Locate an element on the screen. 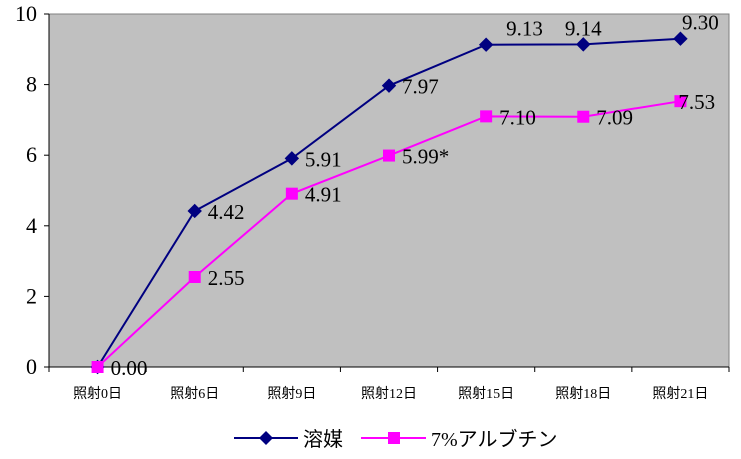 The height and width of the screenshot is (459, 741). y-tick-label: 6 is located at coordinates (31, 154).